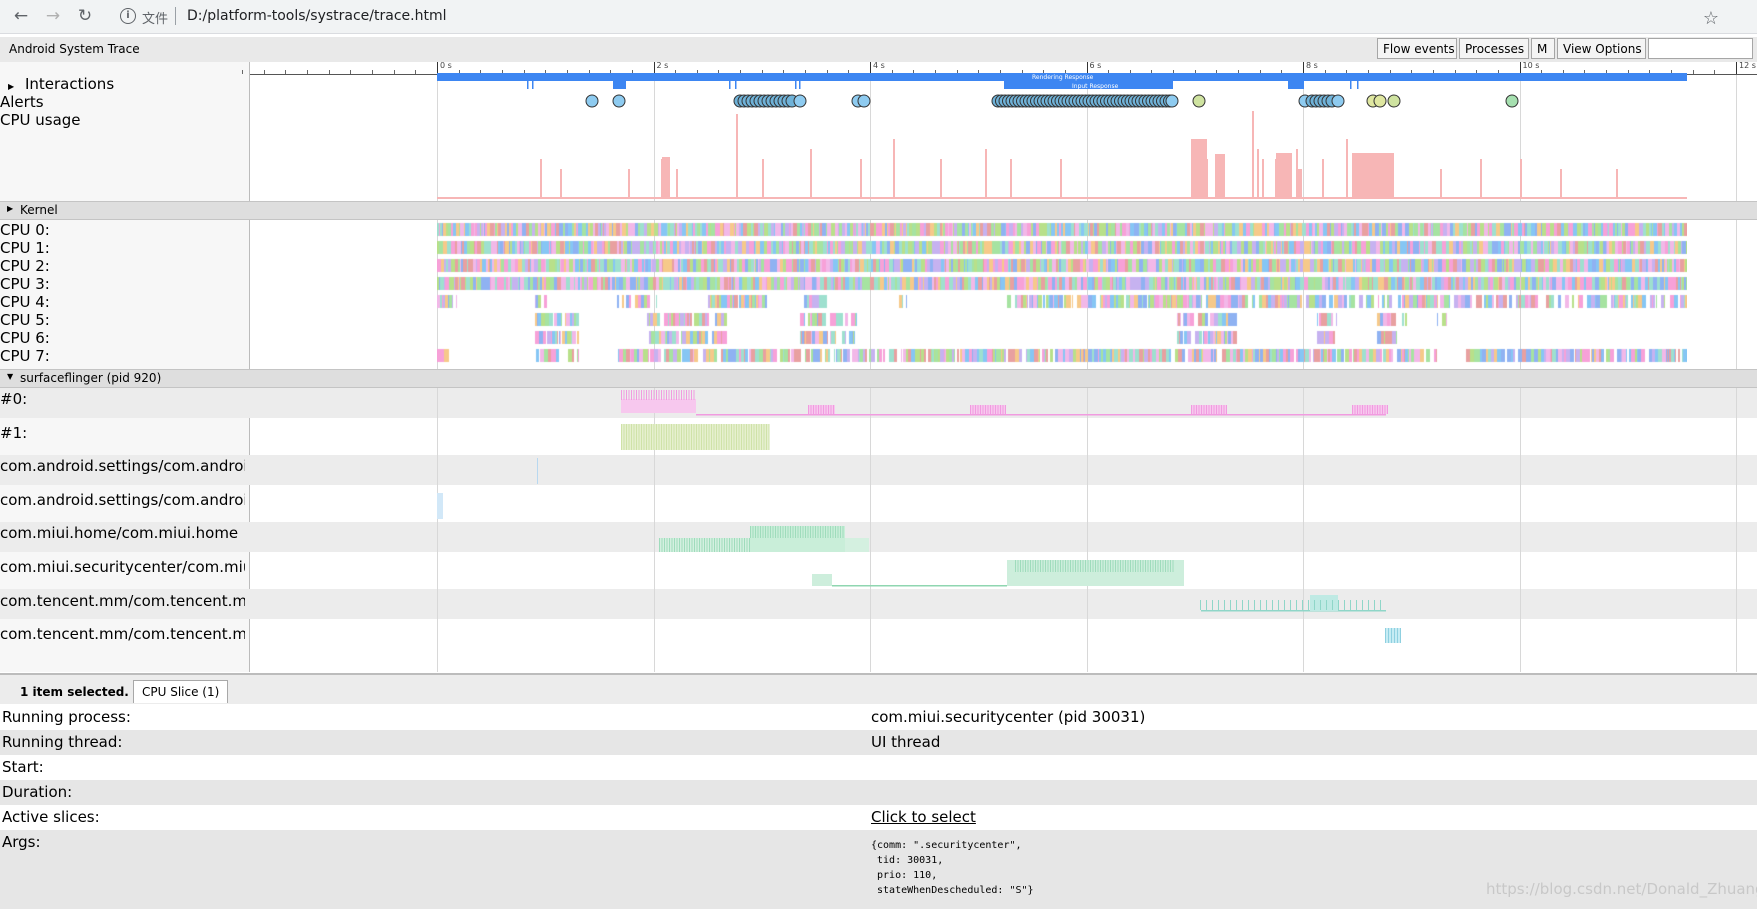 This screenshot has height=909, width=1757. What do you see at coordinates (14, 433) in the screenshot?
I see `thread-track-label: #1:` at bounding box center [14, 433].